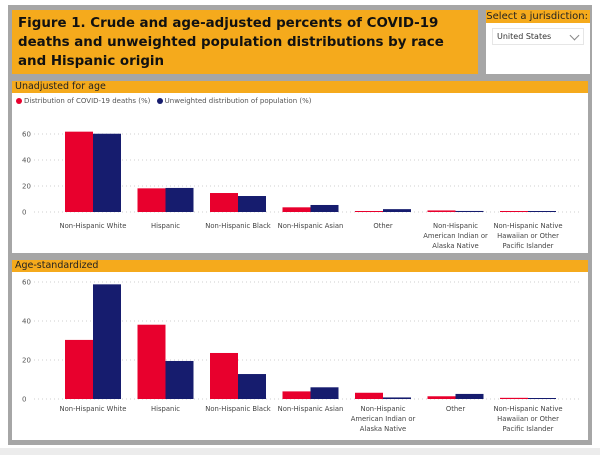  I want to click on legend-label-deaths: Distribution of COVID-19 deaths (%), so click(87, 101).